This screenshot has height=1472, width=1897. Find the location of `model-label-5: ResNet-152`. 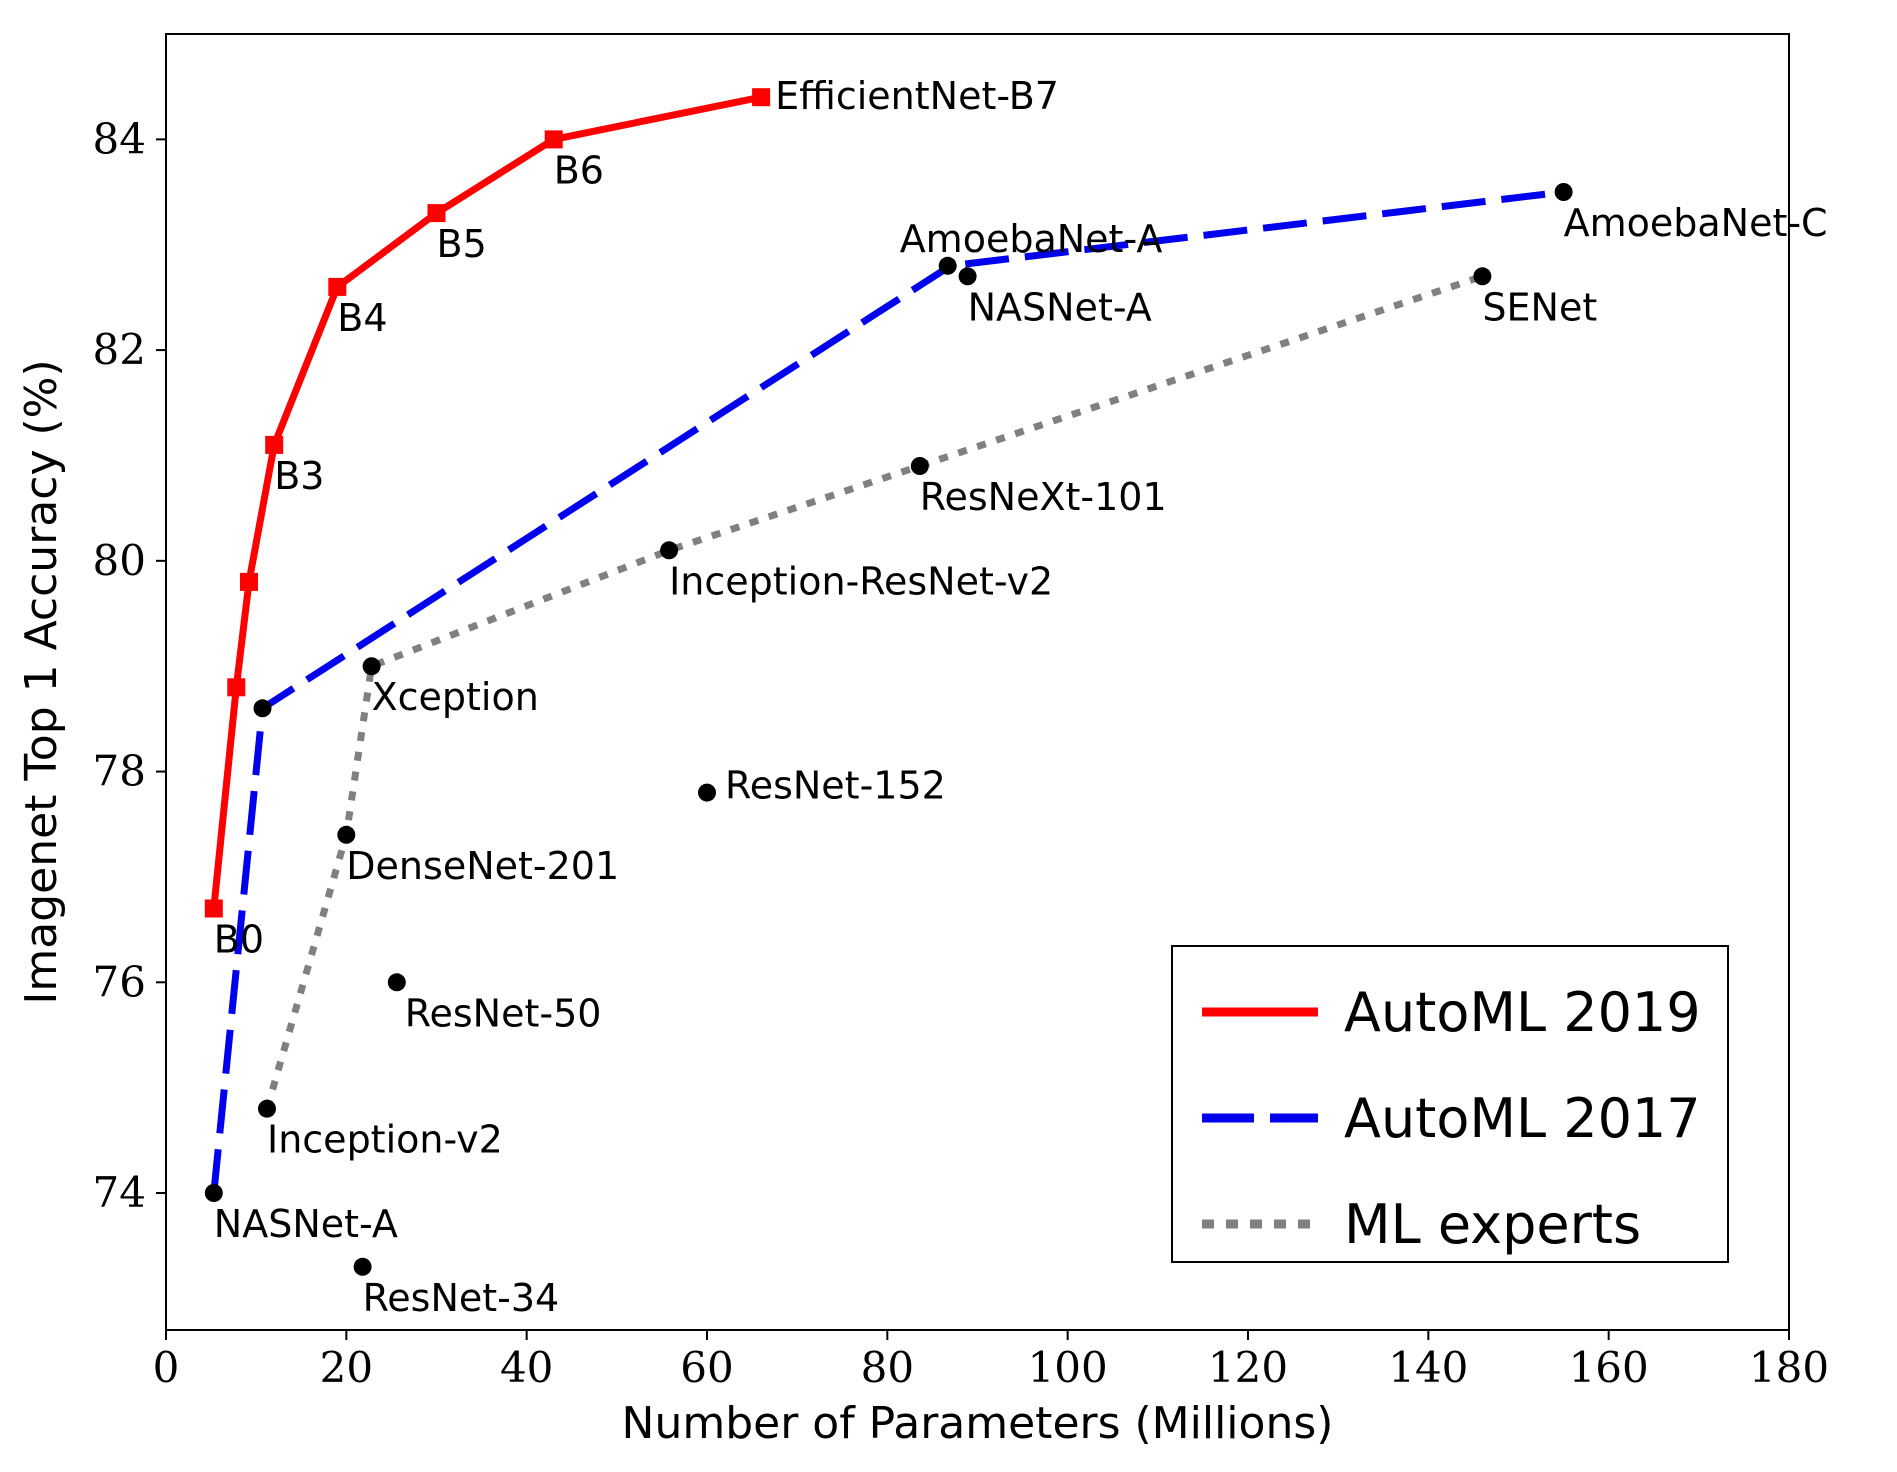

model-label-5: ResNet-152 is located at coordinates (835, 786).